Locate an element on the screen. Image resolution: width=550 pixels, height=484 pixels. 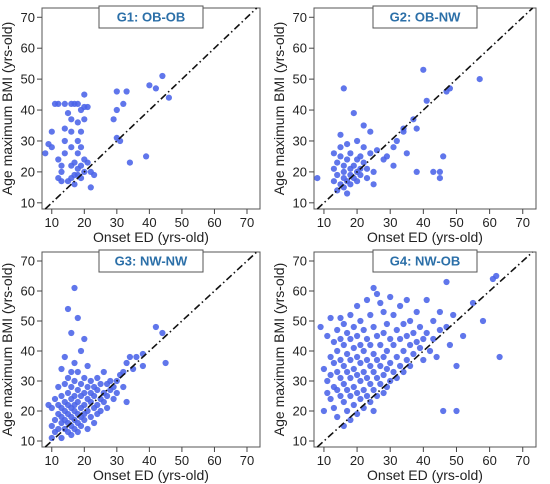
y-tick-label: 10 is located at coordinates (300, 441).